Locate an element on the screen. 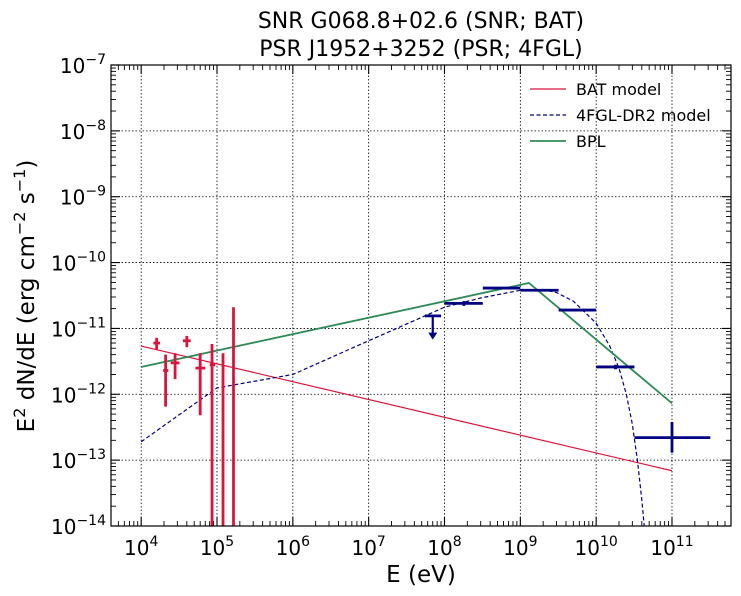  y-tick-label: 10⁻¹¹ is located at coordinates (78, 328).